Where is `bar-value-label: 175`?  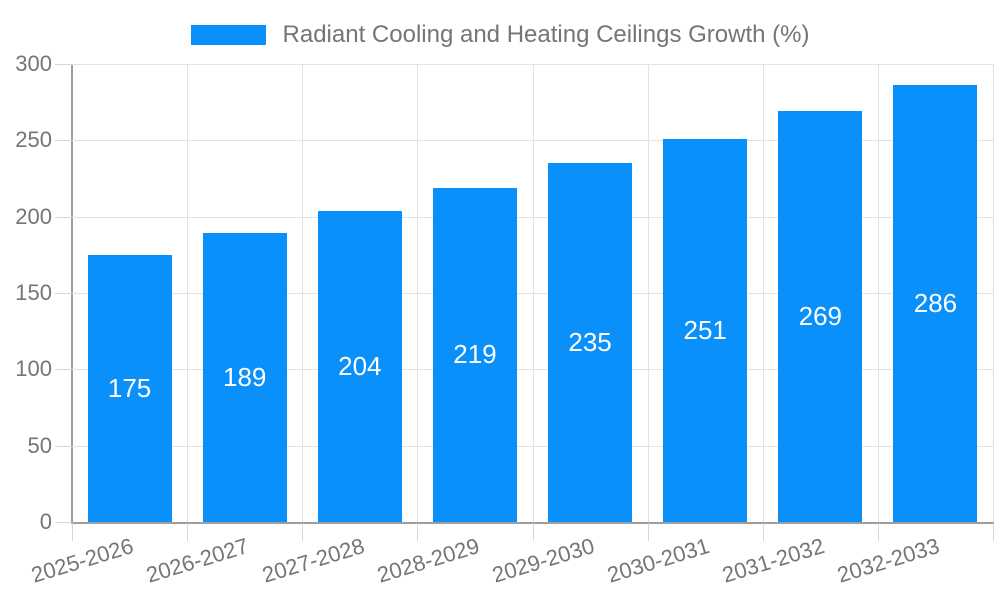
bar-value-label: 175 is located at coordinates (129, 387).